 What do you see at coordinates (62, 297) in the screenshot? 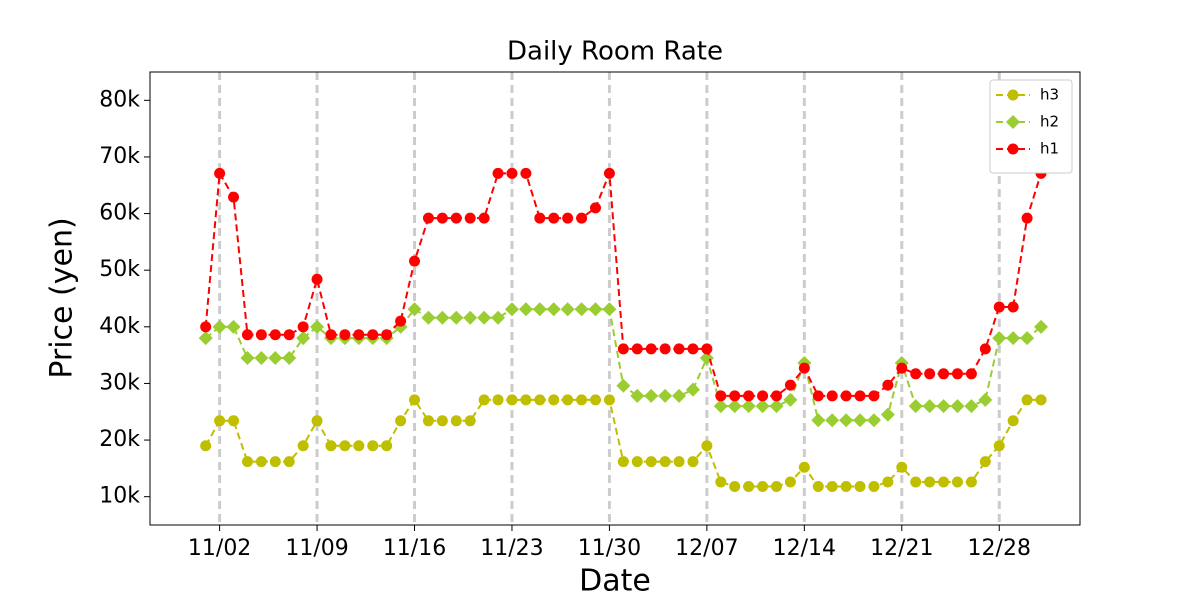
I see `y-axis-label: Price (yen)` at bounding box center [62, 297].